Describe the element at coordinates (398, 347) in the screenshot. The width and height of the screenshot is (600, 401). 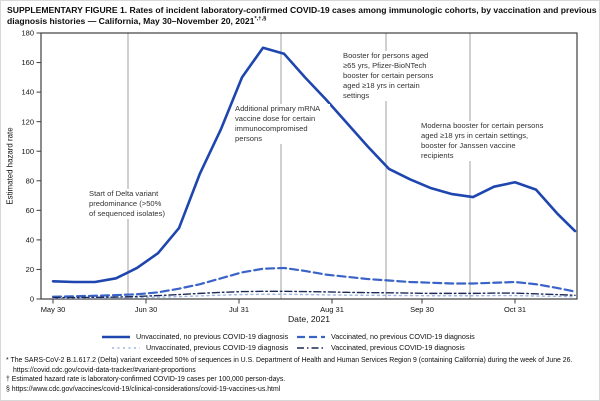
I see `legend-label: Vaccinated, previous COVID-19 diagnosis` at that location.